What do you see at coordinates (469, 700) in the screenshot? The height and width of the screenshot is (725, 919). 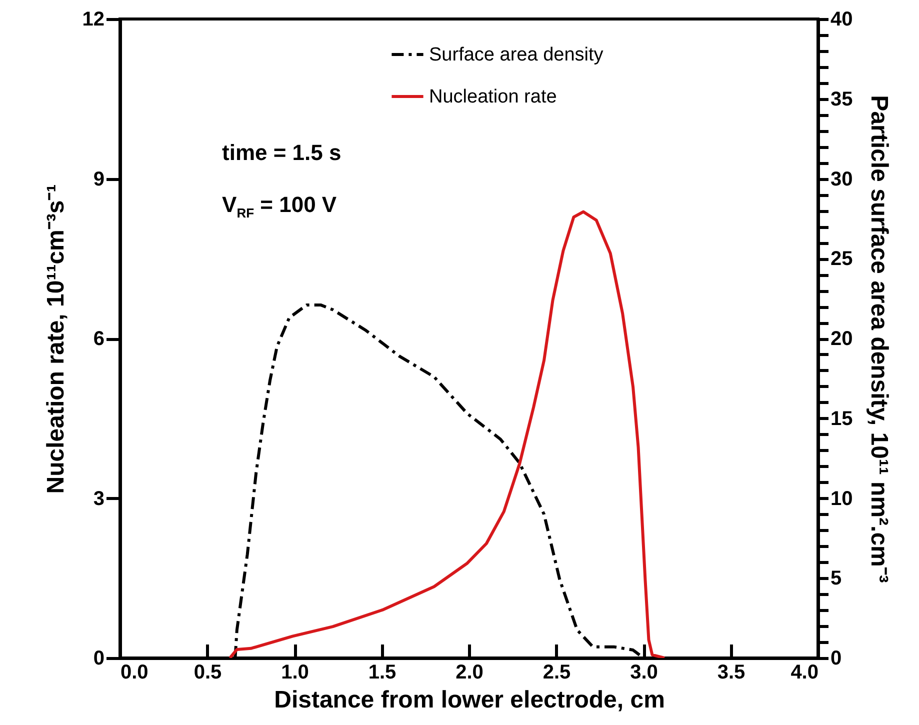 I see `x-axis-title: Distance from lower electrode, cm` at bounding box center [469, 700].